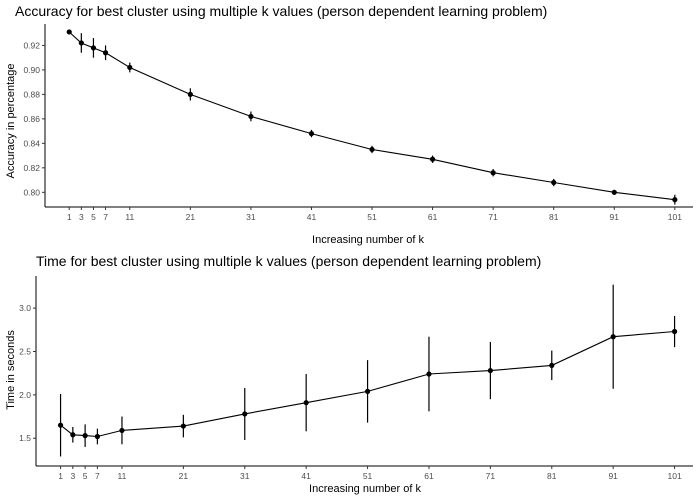 Image resolution: width=700 pixels, height=500 pixels. What do you see at coordinates (245, 476) in the screenshot?
I see `time-x-tick-label: 31` at bounding box center [245, 476].